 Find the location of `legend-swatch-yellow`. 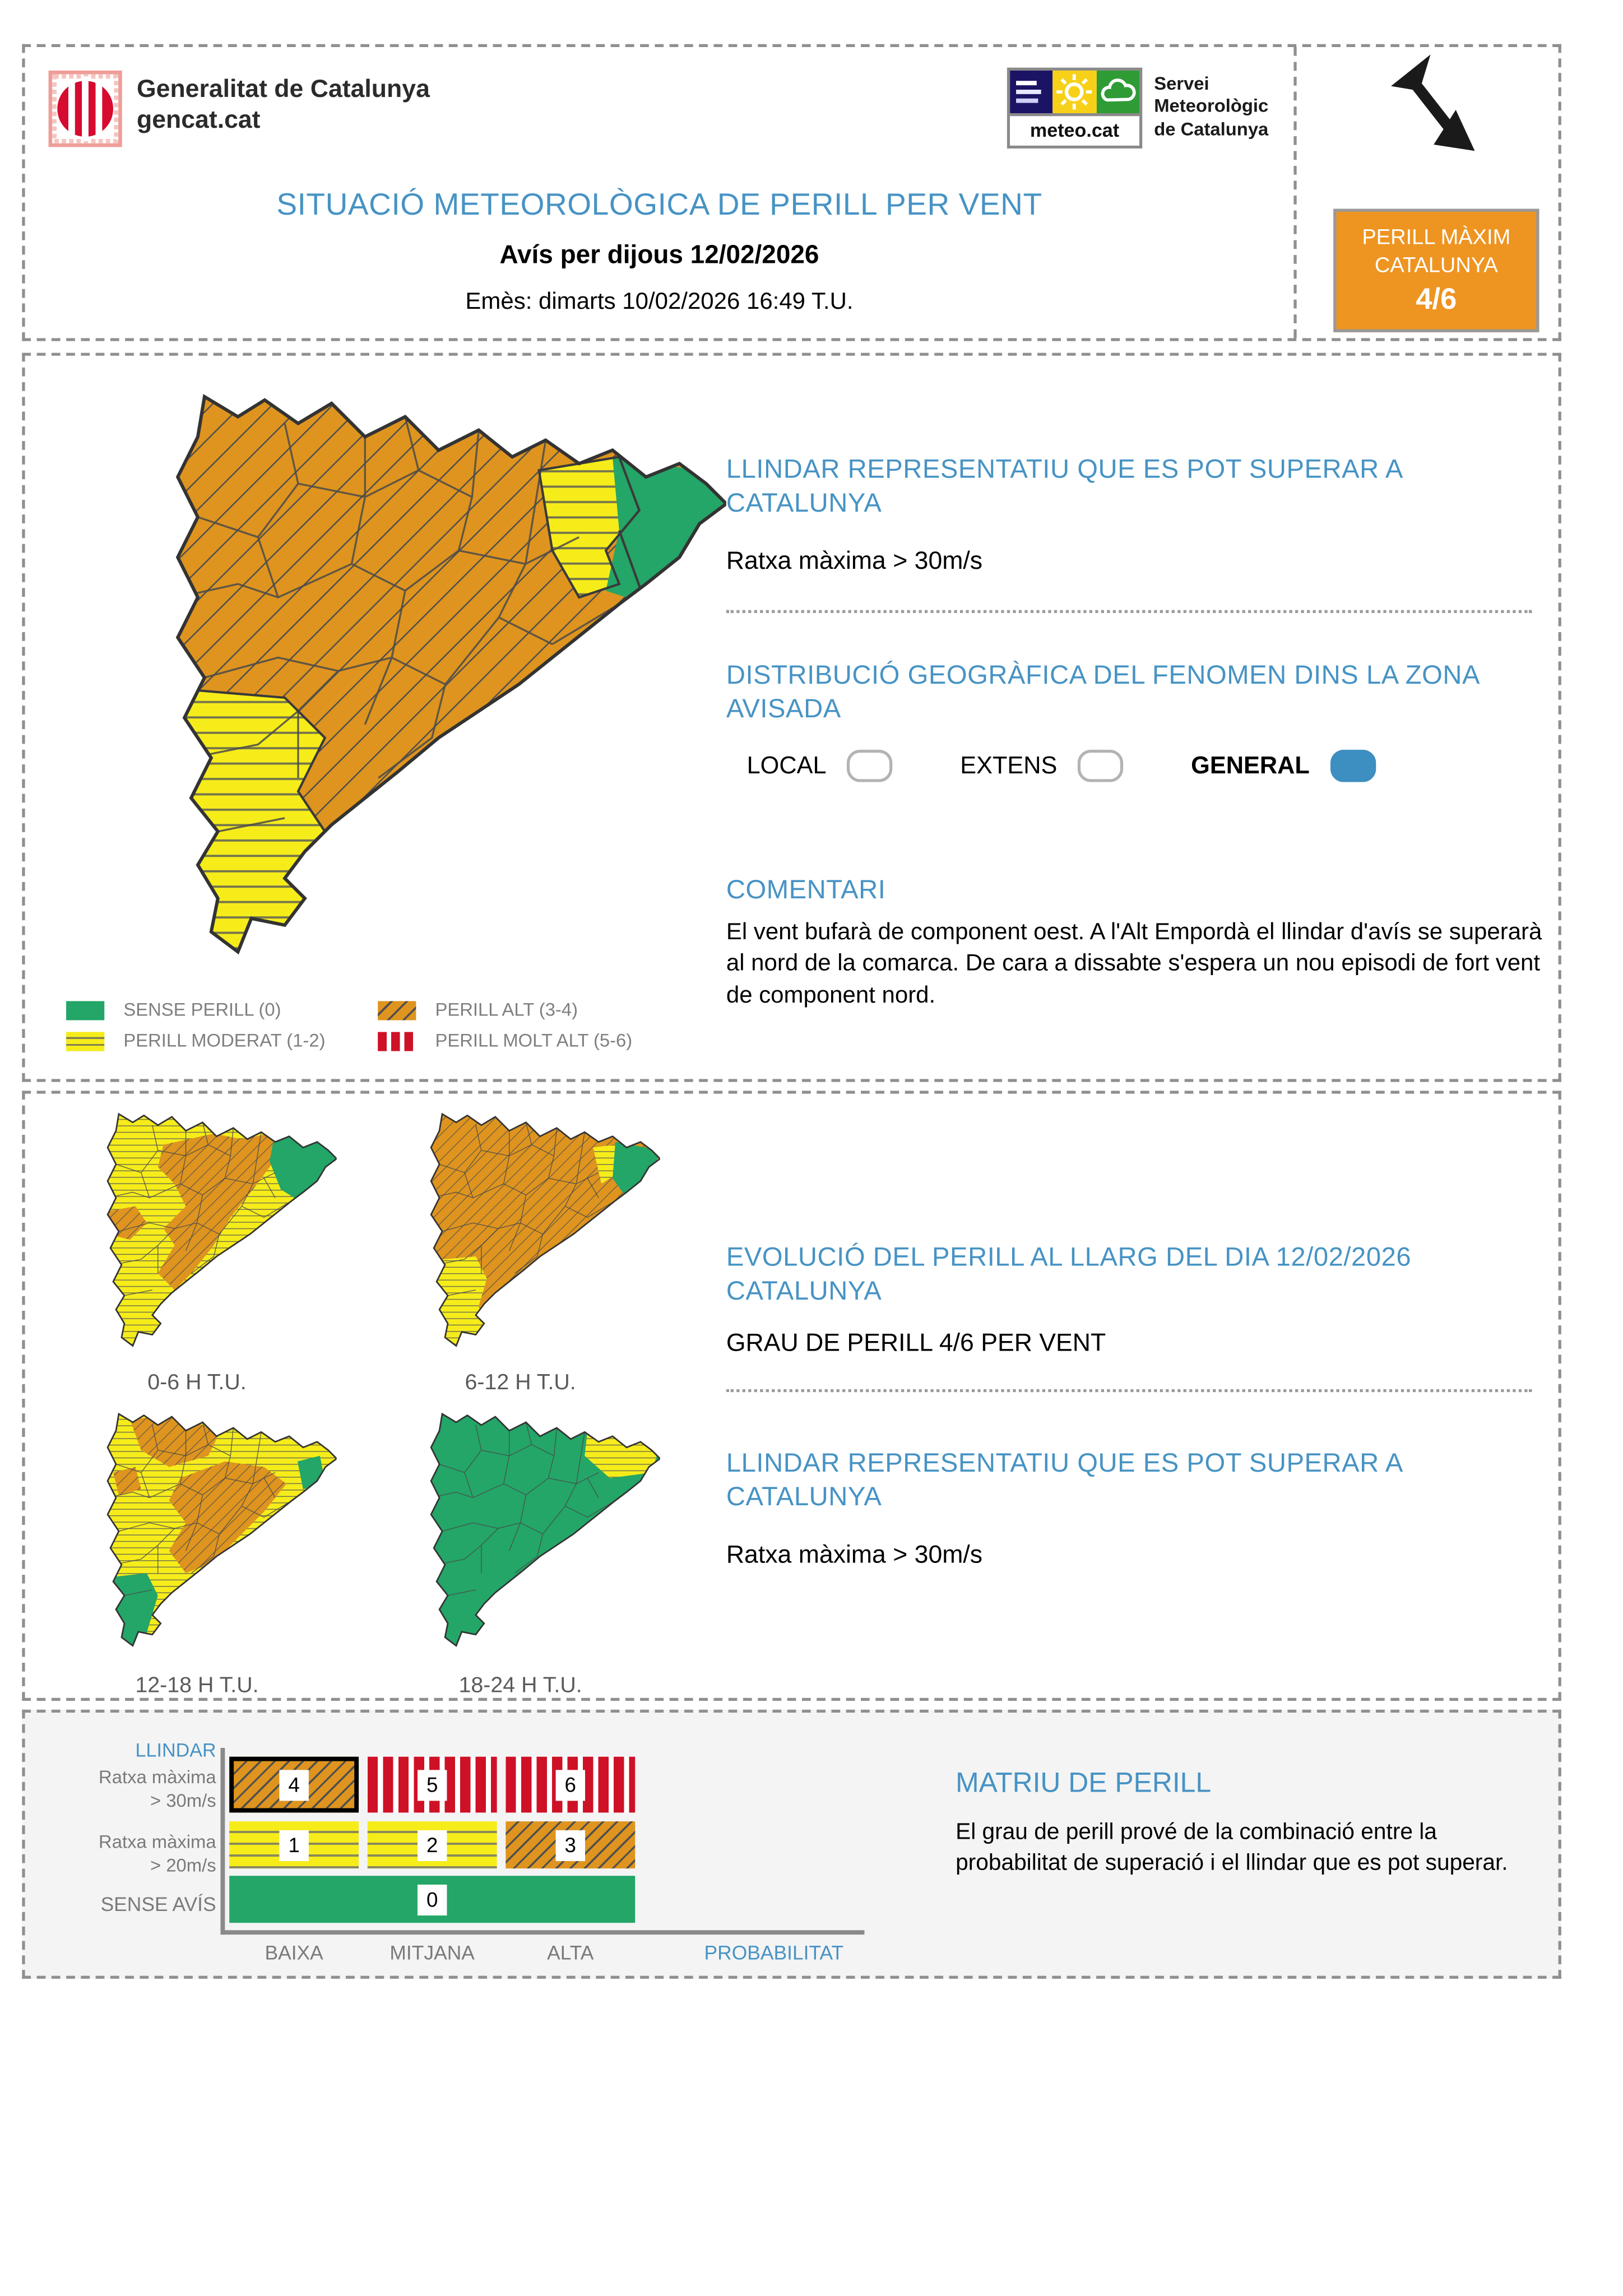

legend-swatch-yellow is located at coordinates (85, 1041).